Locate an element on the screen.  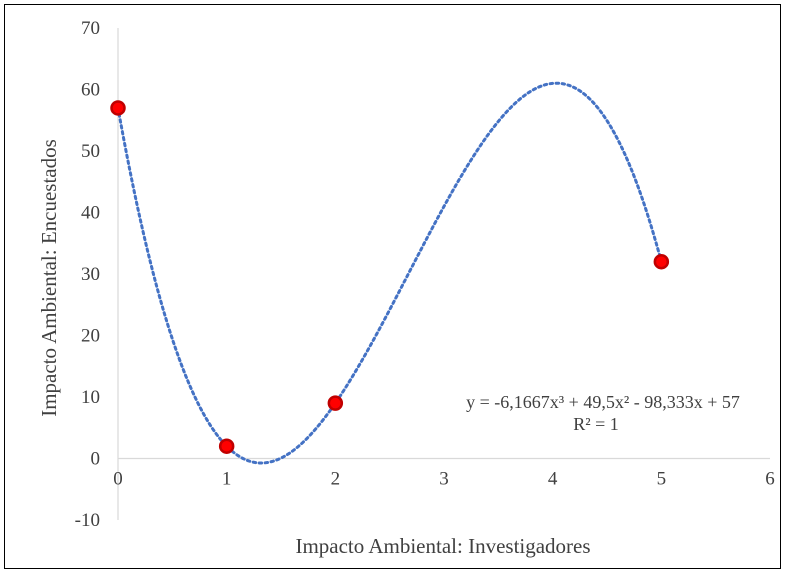
x-tick-label: 0 is located at coordinates (118, 479).